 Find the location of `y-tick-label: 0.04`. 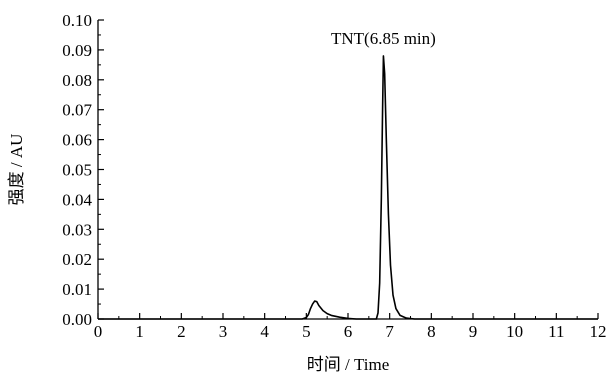

y-tick-label: 0.04 is located at coordinates (77, 199).